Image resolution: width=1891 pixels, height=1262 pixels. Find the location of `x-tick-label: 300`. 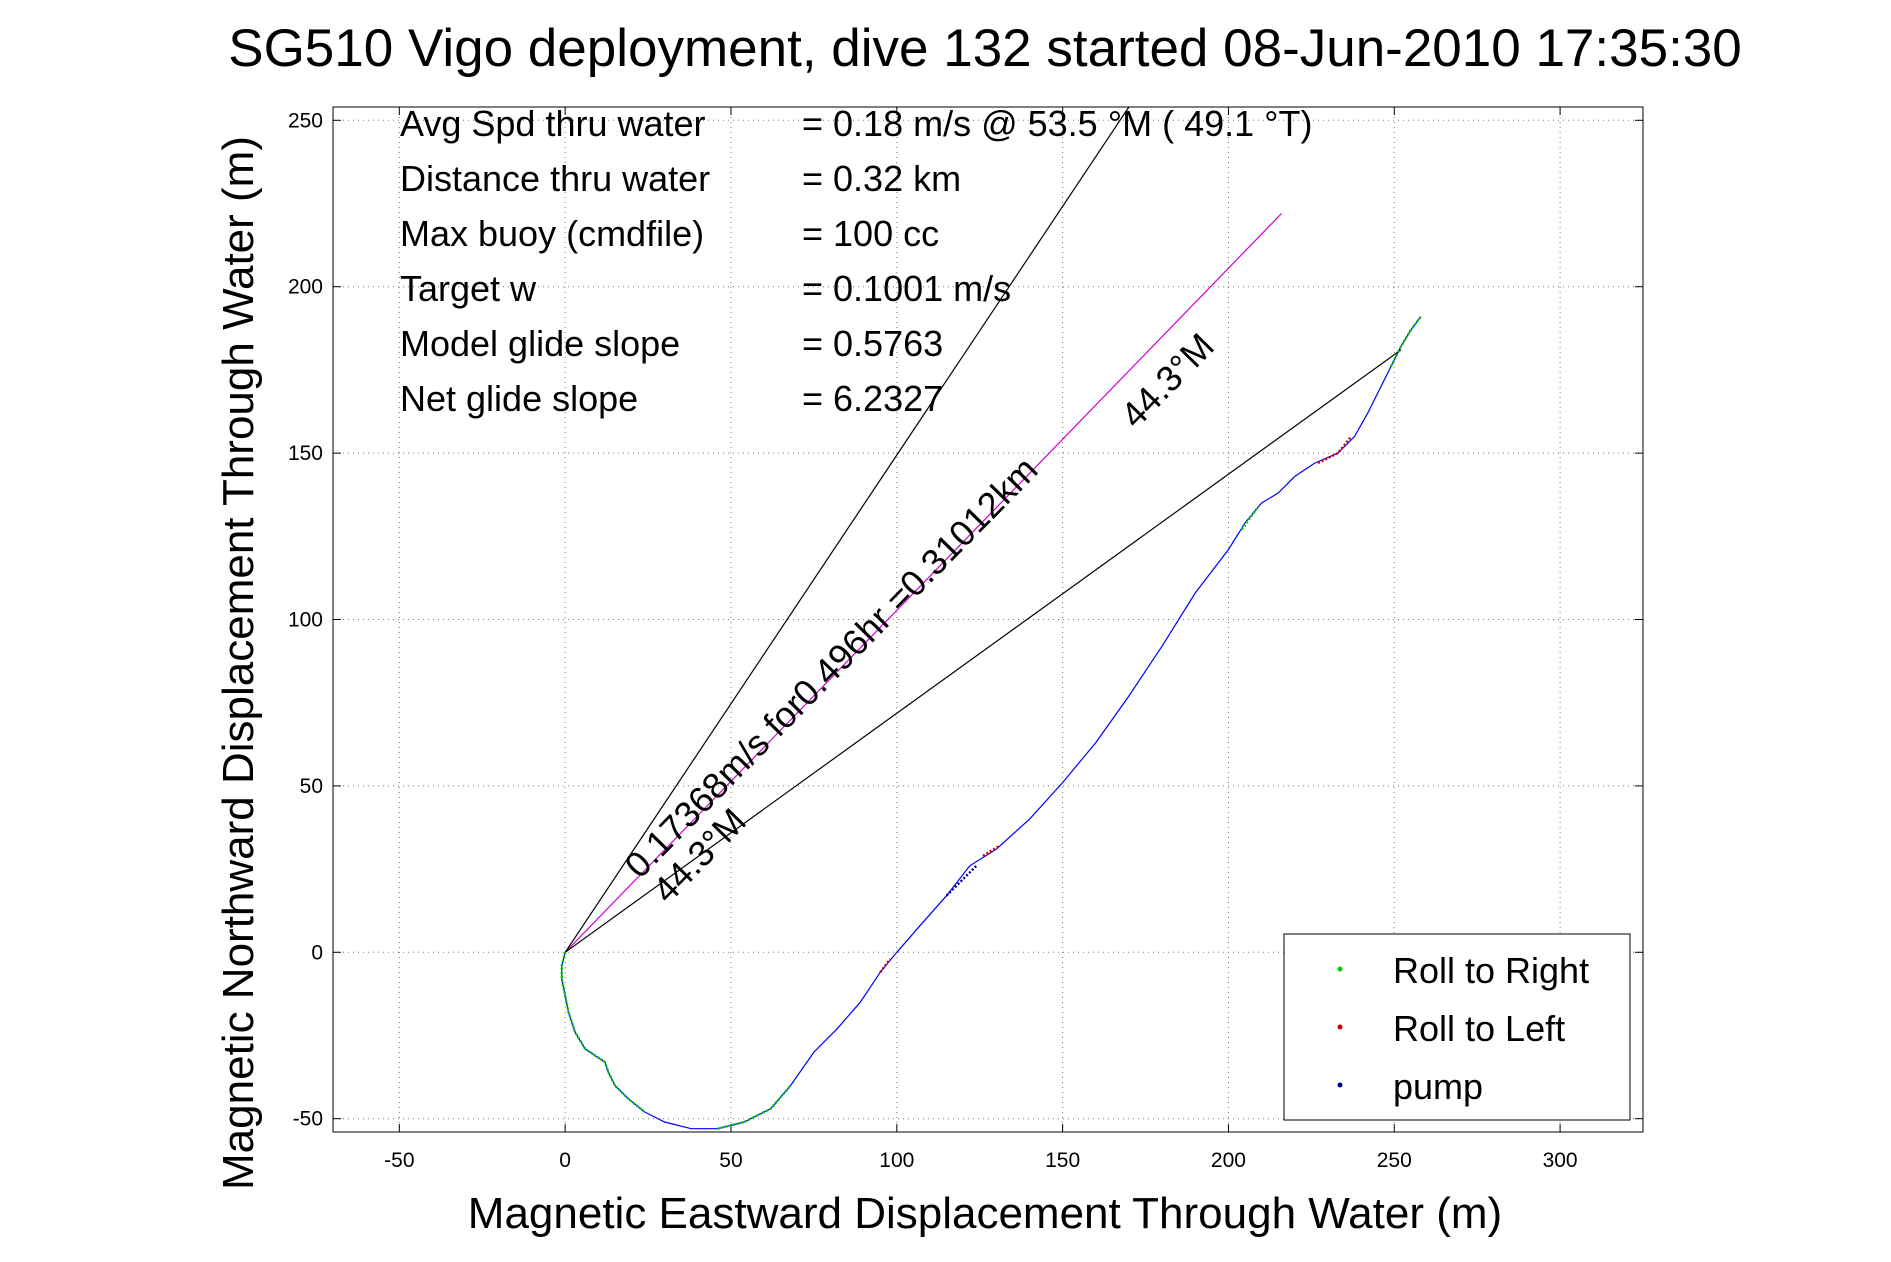

x-tick-label: 300 is located at coordinates (1560, 1160).